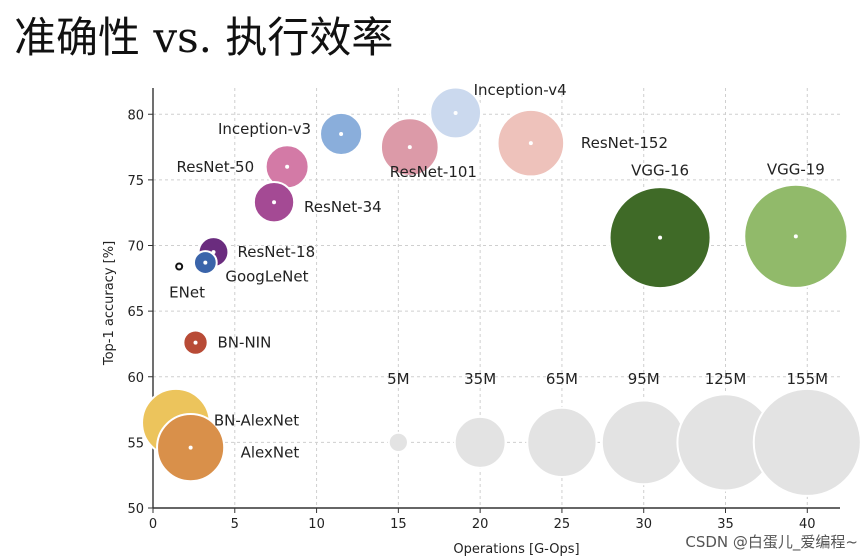 This screenshot has height=560, width=866. Describe the element at coordinates (643, 524) in the screenshot. I see `x-tick-label: 30` at that location.